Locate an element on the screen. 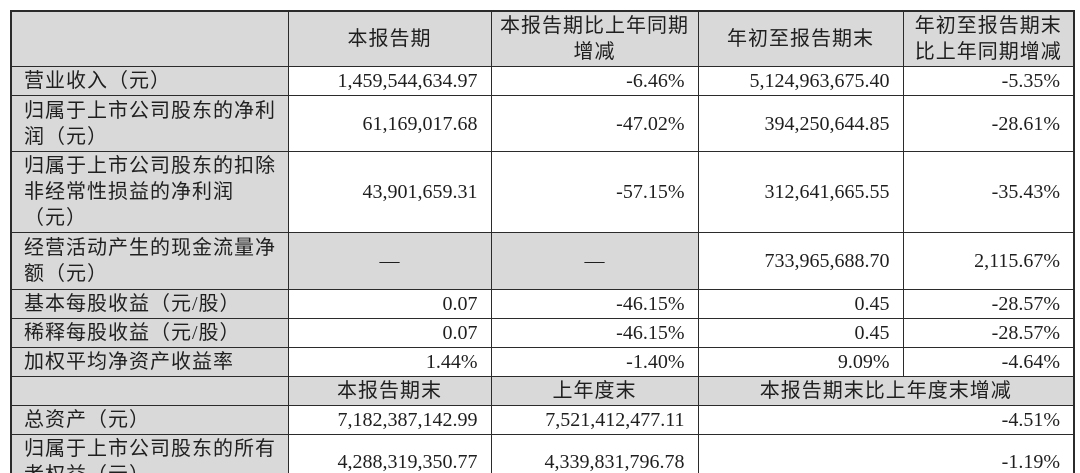 Image resolution: width=1080 pixels, height=473 pixels. subheader-row: 本报告期末 上年度末 本报告期末比上年度末增减 is located at coordinates (542, 391).